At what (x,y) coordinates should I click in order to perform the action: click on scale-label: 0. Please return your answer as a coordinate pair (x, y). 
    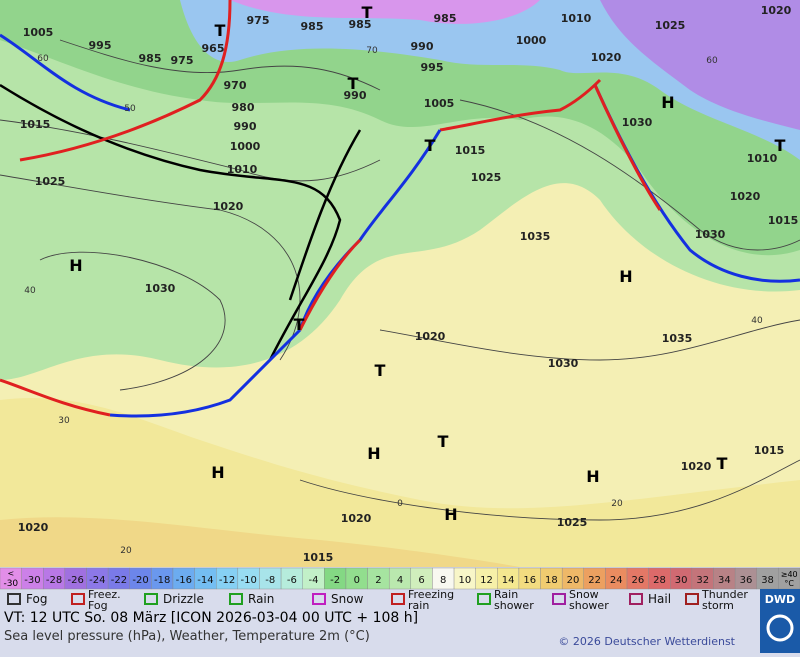
    Looking at the image, I should click on (357, 580).